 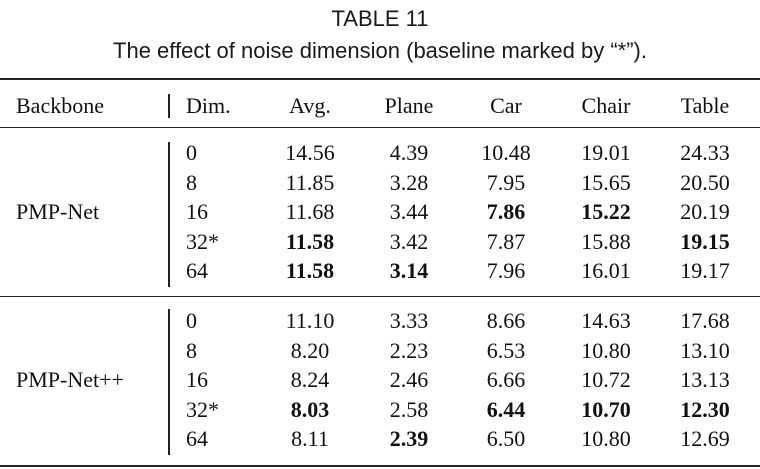 What do you see at coordinates (310, 182) in the screenshot?
I see `value-cell: 11.85` at bounding box center [310, 182].